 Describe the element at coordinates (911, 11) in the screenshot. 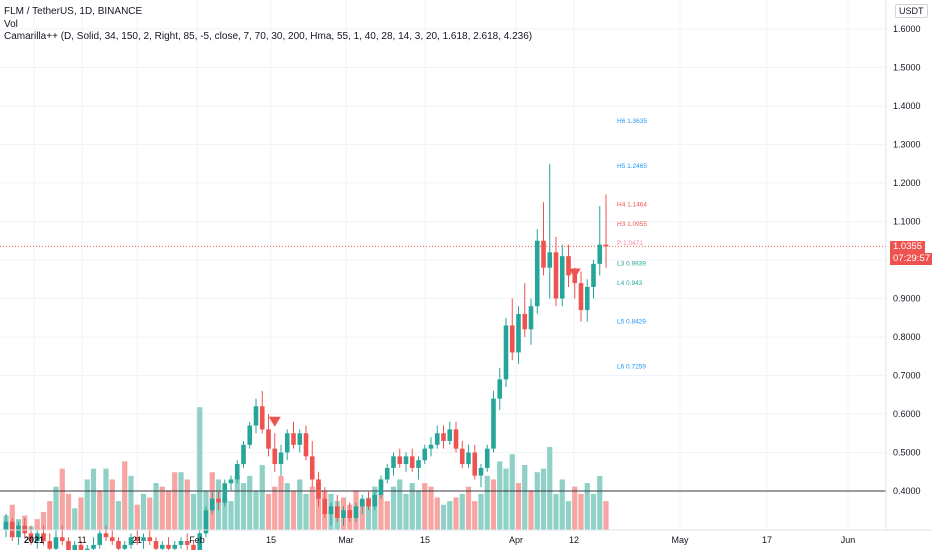

I see `currency-button: USDT` at that location.